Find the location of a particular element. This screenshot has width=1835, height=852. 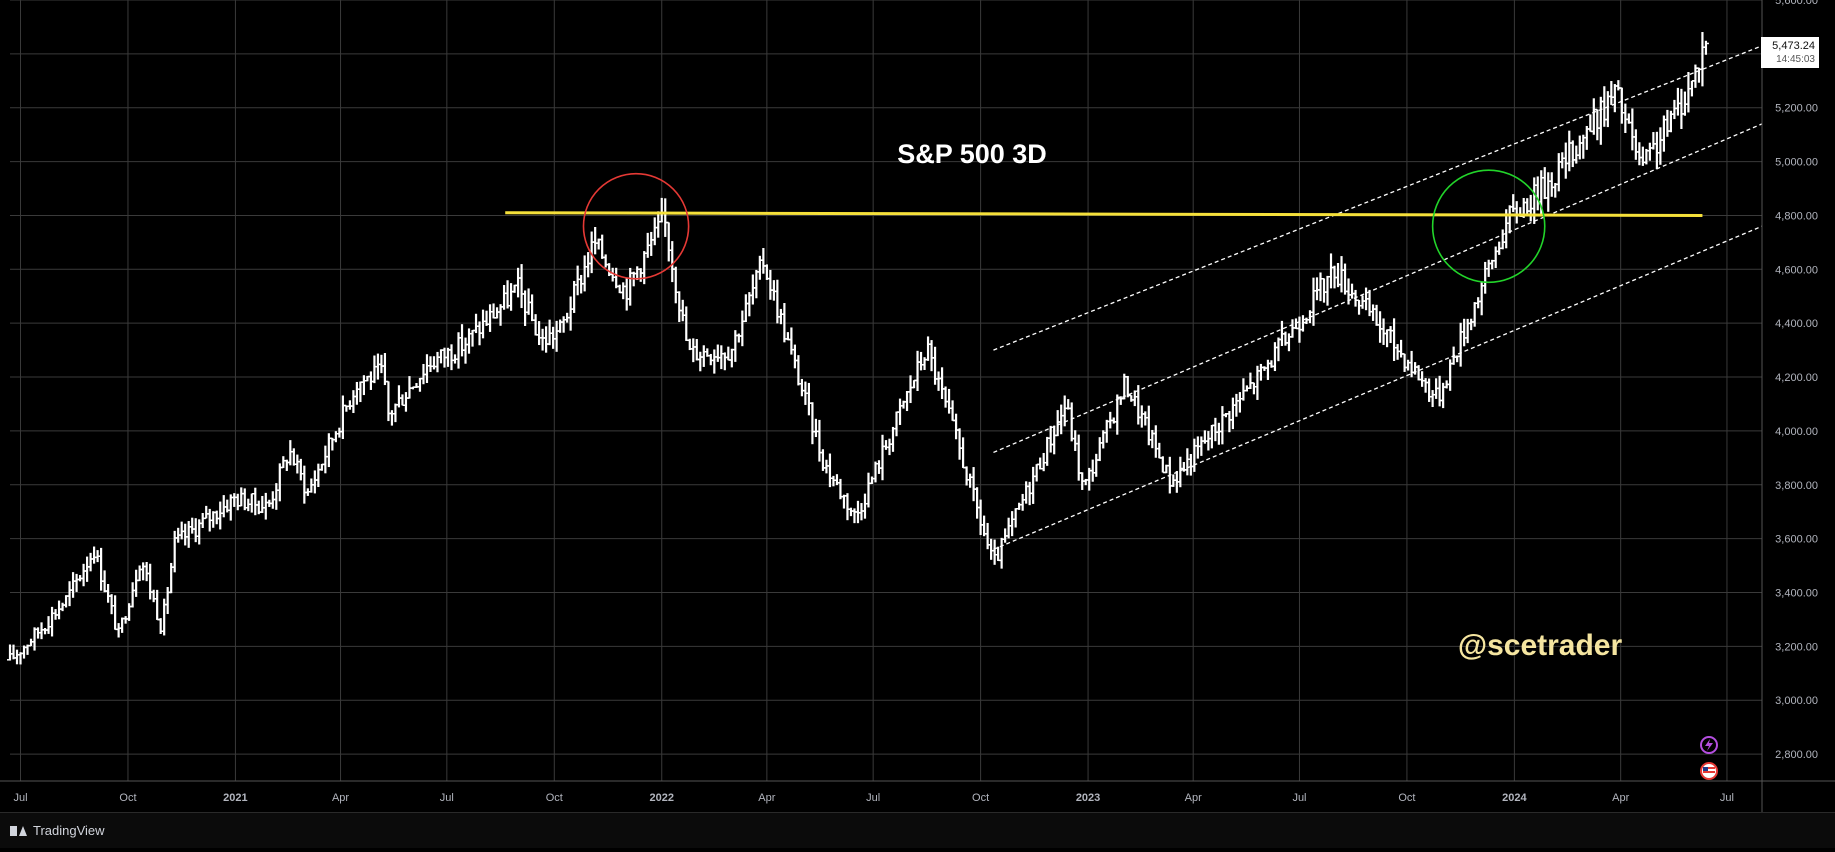

x-tick-label: 2023 is located at coordinates (1088, 798).